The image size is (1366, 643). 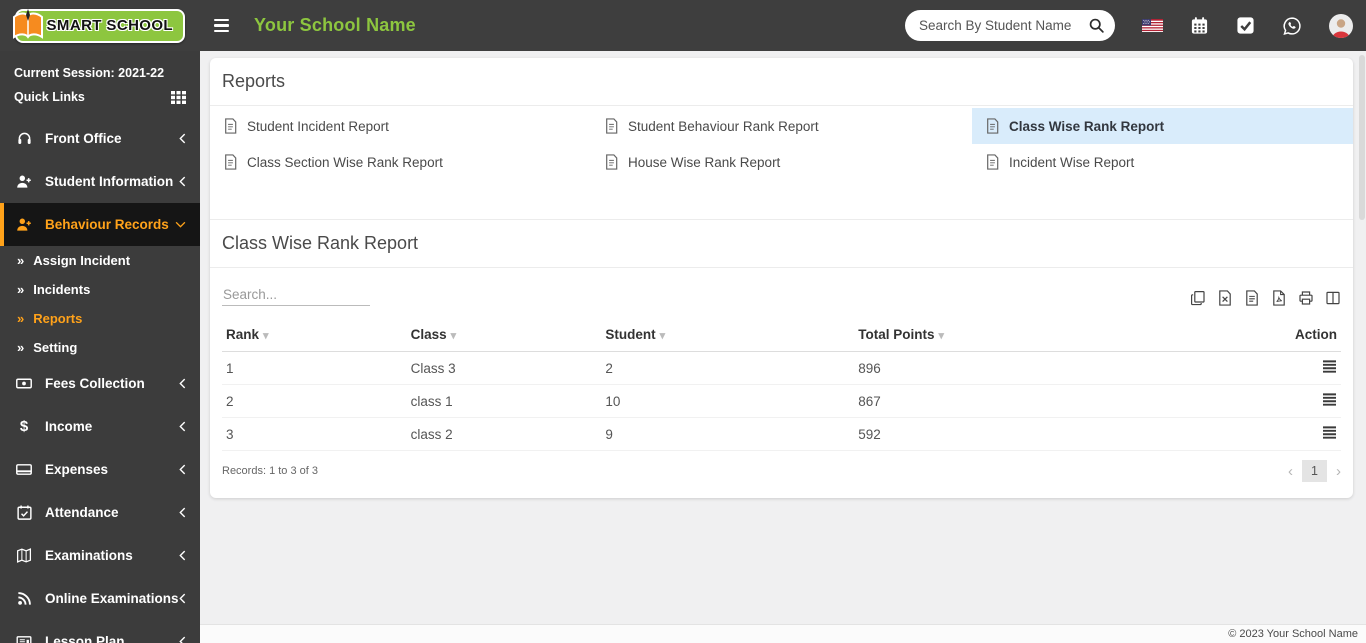 I want to click on submenu-item-reports: » Reports, so click(x=50, y=318).